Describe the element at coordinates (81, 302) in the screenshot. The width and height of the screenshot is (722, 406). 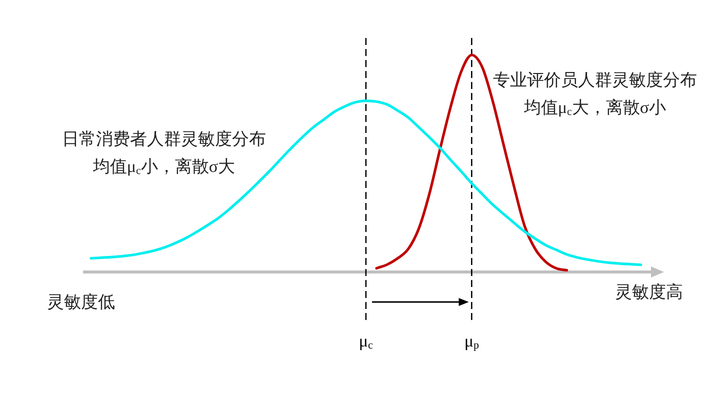
I see `text: 灵敏度低` at that location.